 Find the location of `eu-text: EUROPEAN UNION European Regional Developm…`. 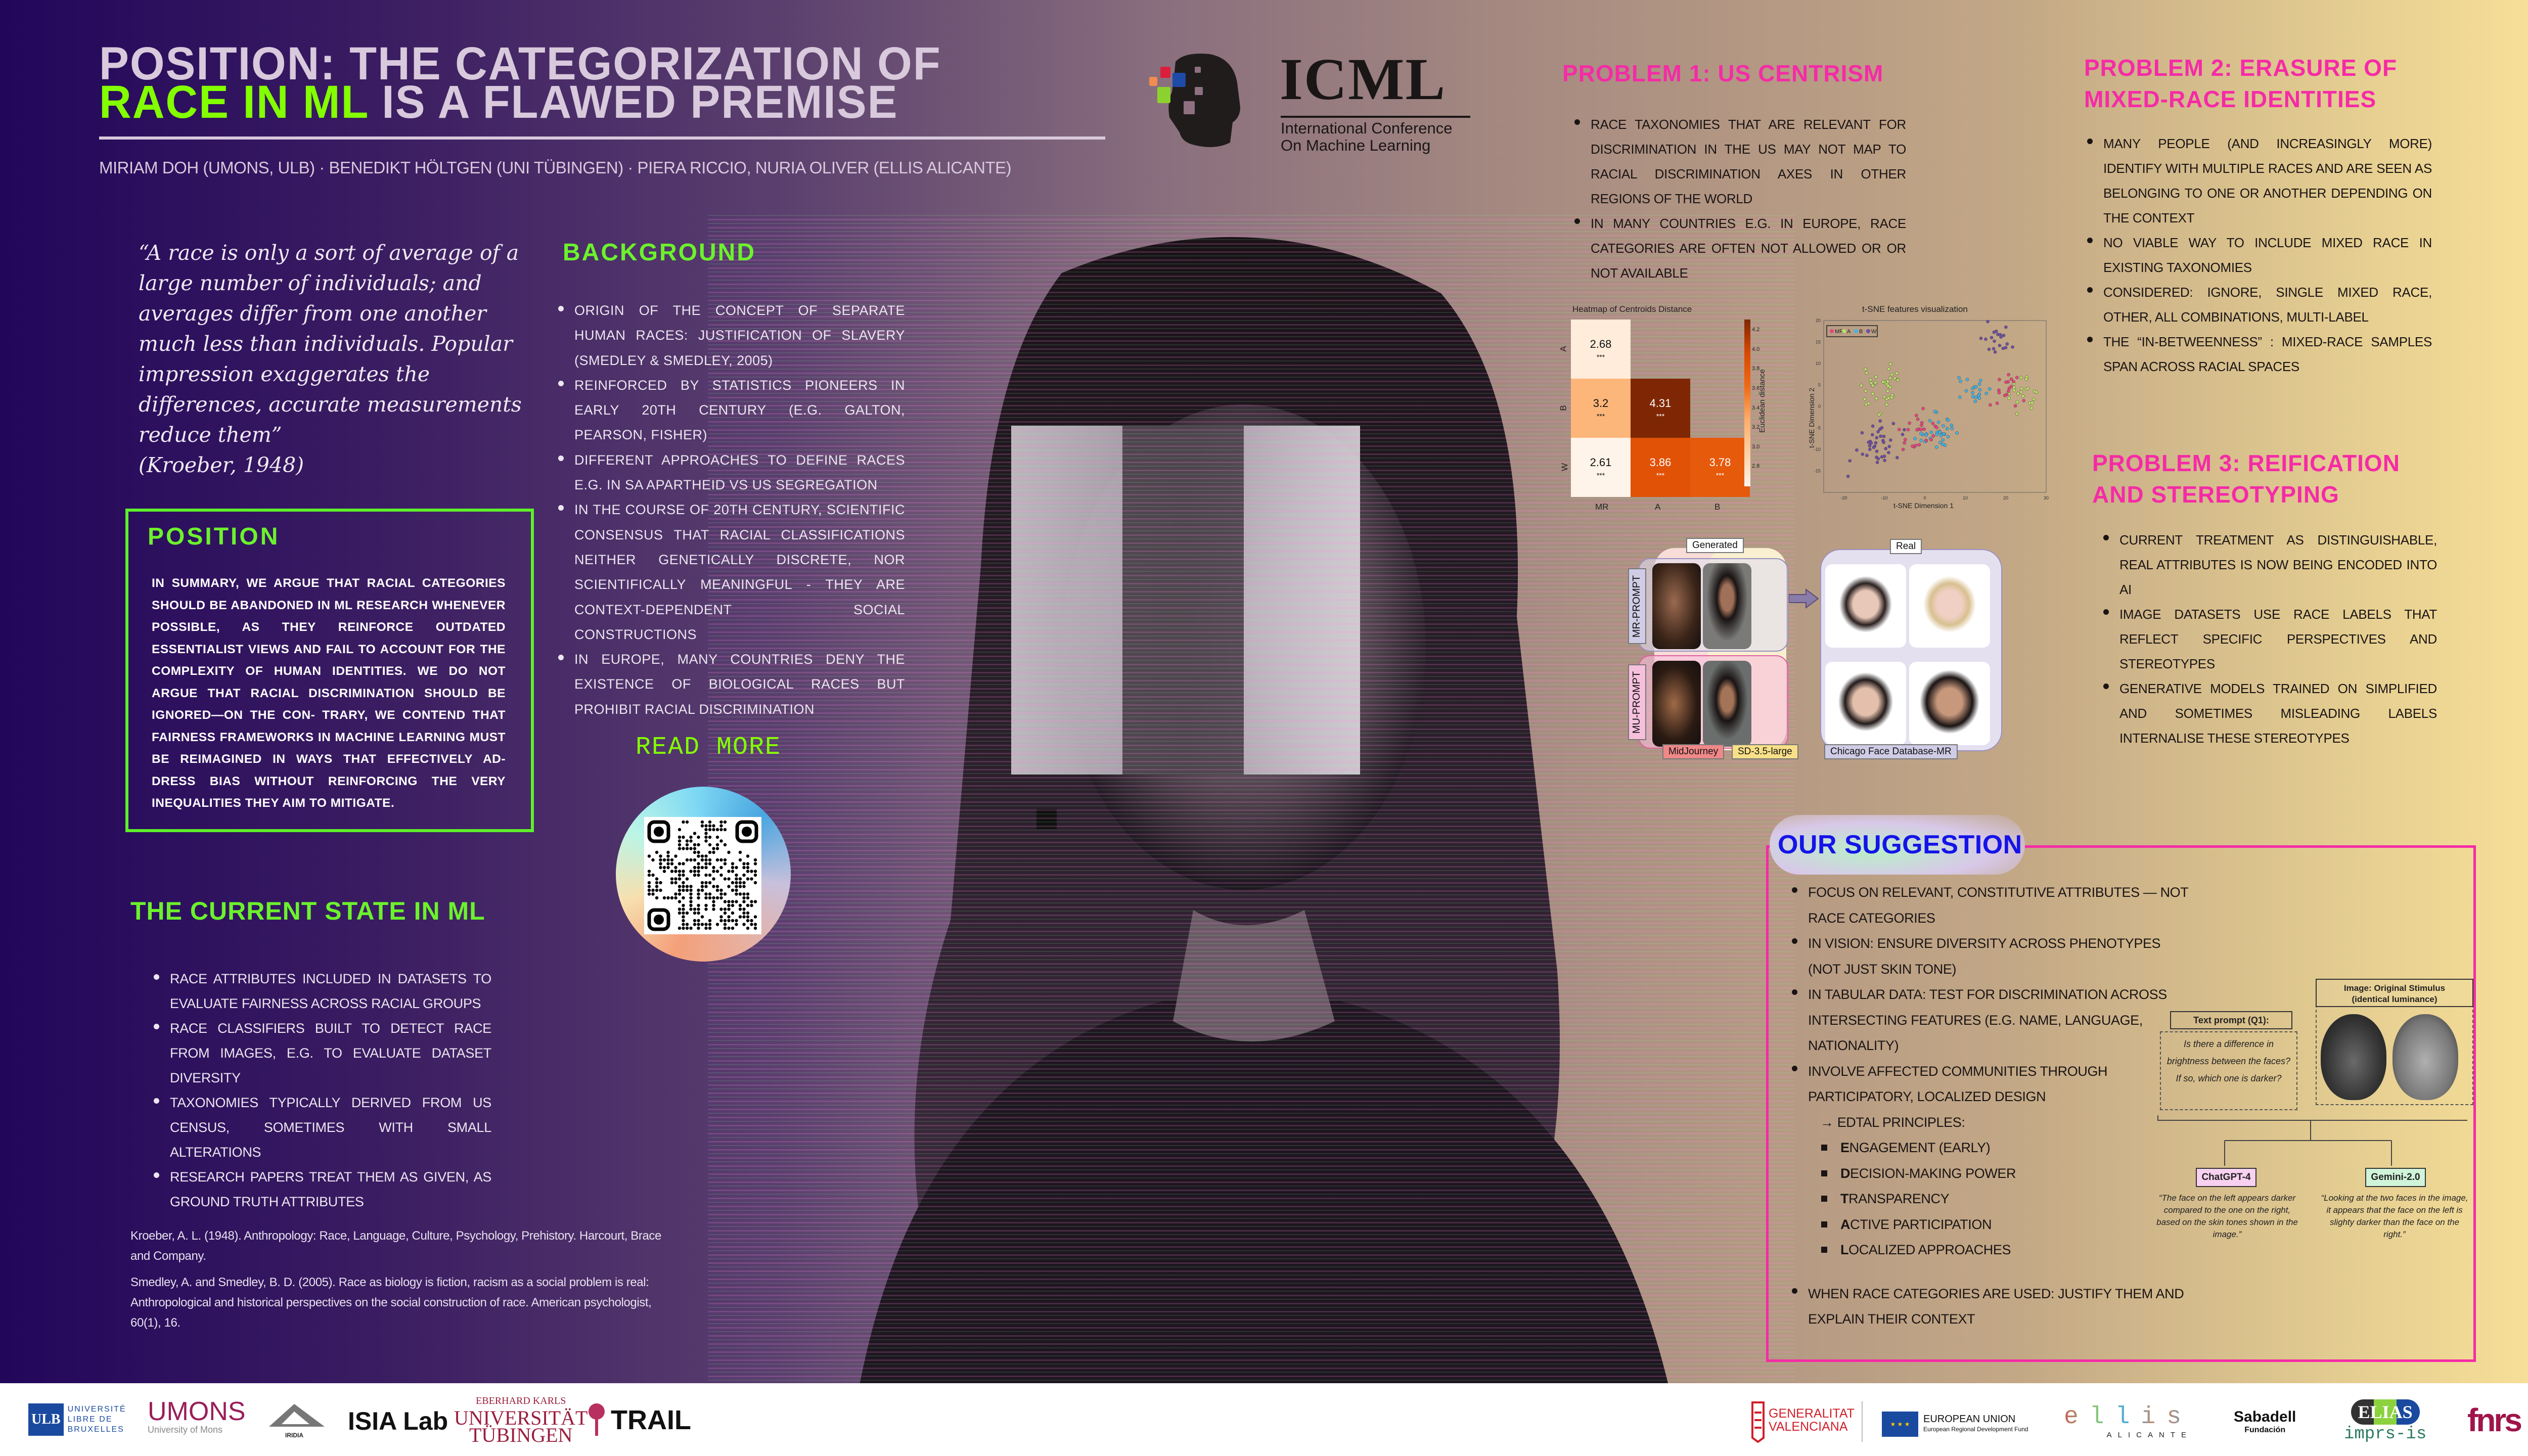

eu-text: EUROPEAN UNION European Regional Developm… is located at coordinates (1976, 1424).